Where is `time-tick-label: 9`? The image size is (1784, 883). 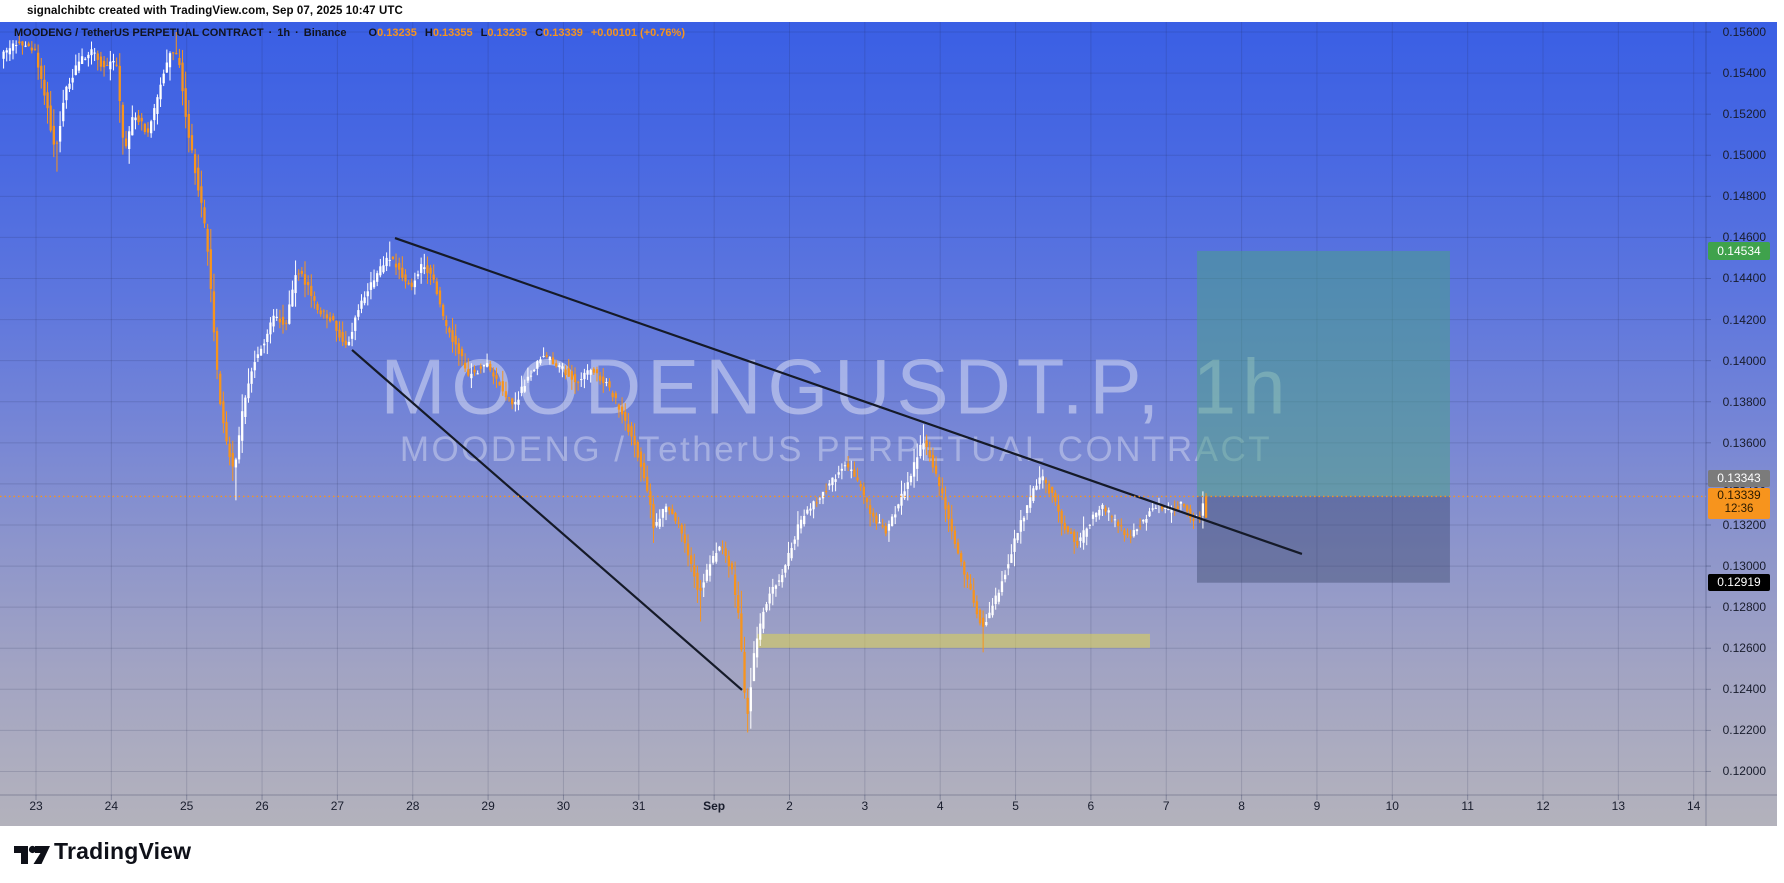 time-tick-label: 9 is located at coordinates (1317, 806).